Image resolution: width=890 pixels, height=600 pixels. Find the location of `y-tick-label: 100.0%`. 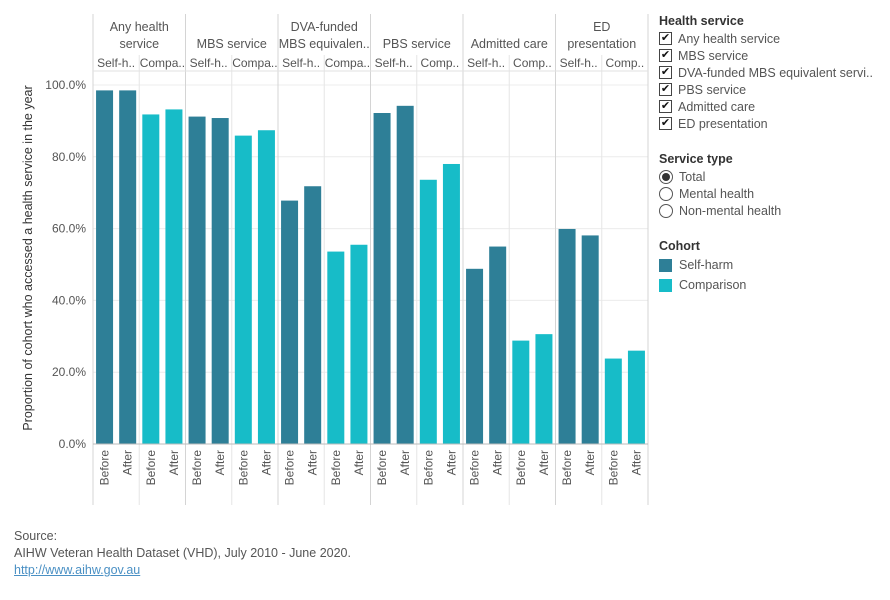

y-tick-label: 100.0% is located at coordinates (65, 85).